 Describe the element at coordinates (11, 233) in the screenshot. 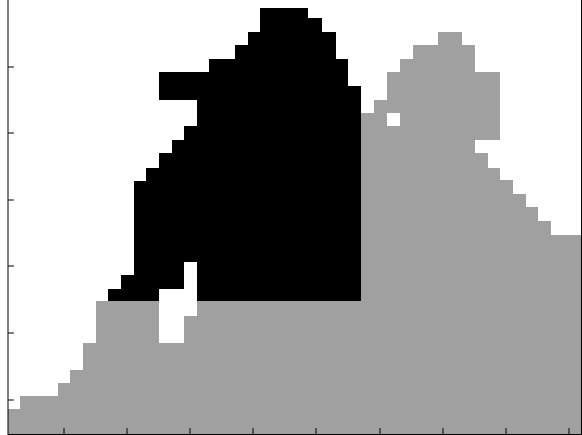

I see `left-ticks` at that location.